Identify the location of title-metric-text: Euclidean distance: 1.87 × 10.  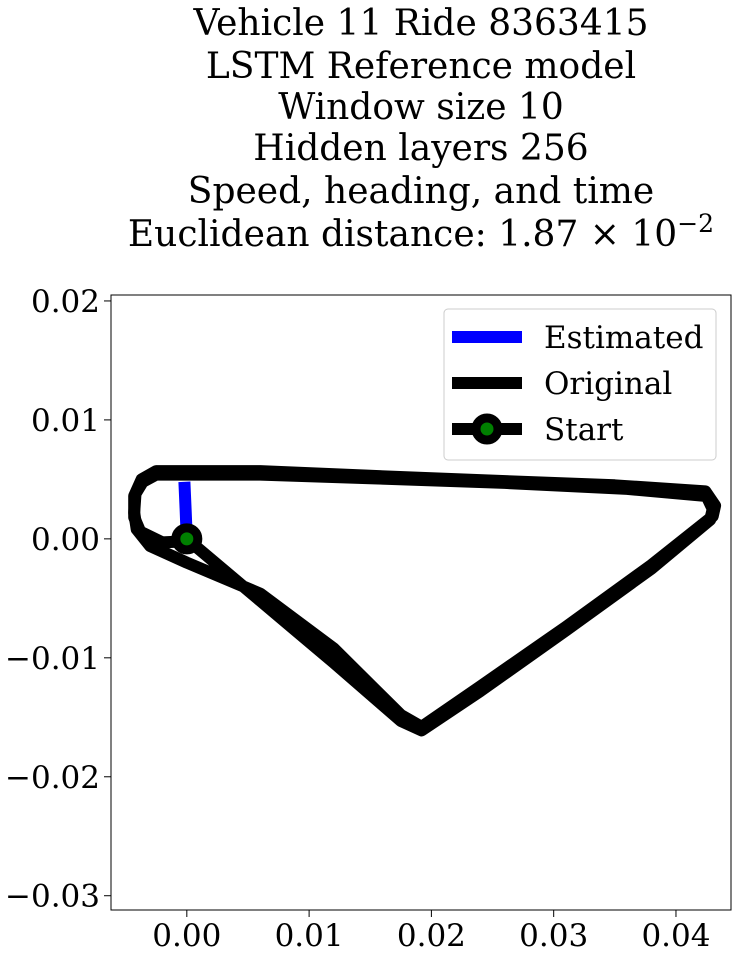
(402, 234).